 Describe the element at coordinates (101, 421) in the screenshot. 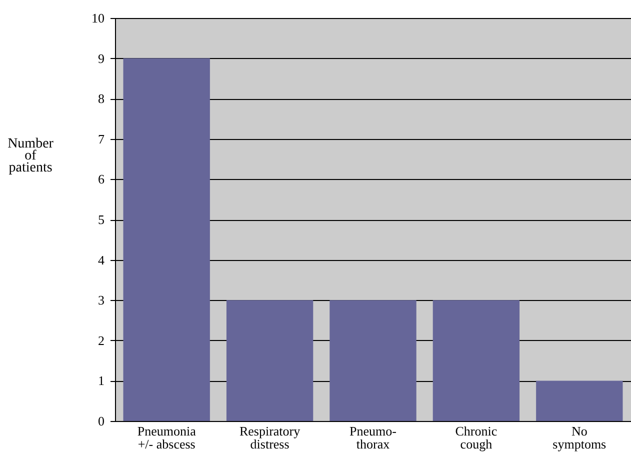

I see `y-tick-label: 0` at that location.